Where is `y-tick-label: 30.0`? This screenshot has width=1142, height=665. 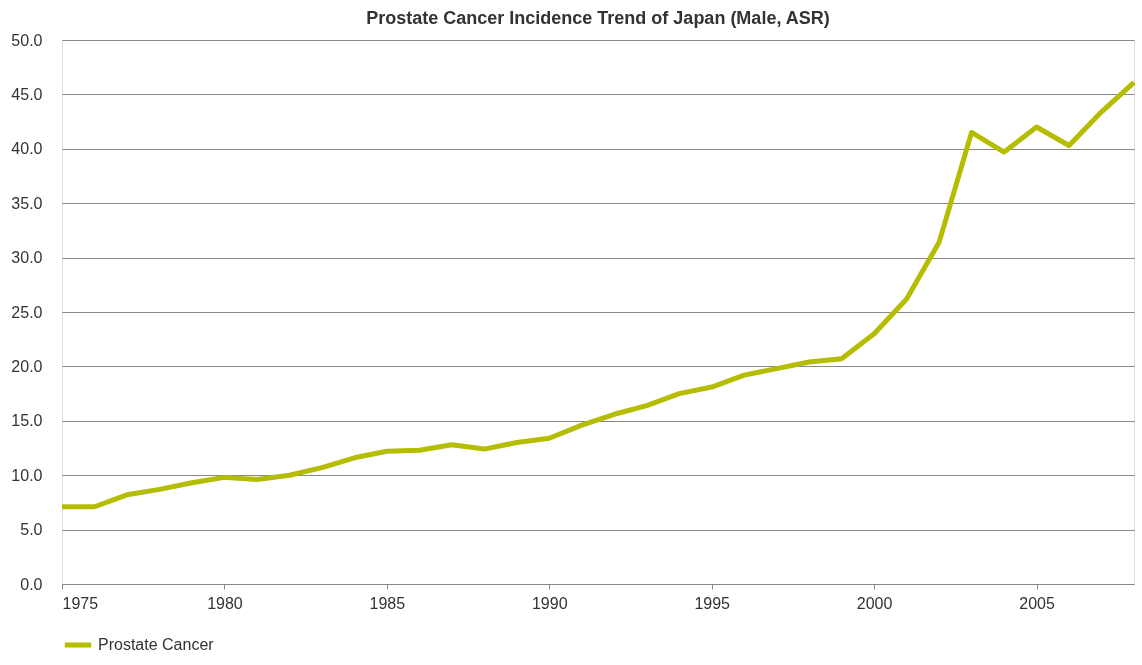 y-tick-label: 30.0 is located at coordinates (27, 258).